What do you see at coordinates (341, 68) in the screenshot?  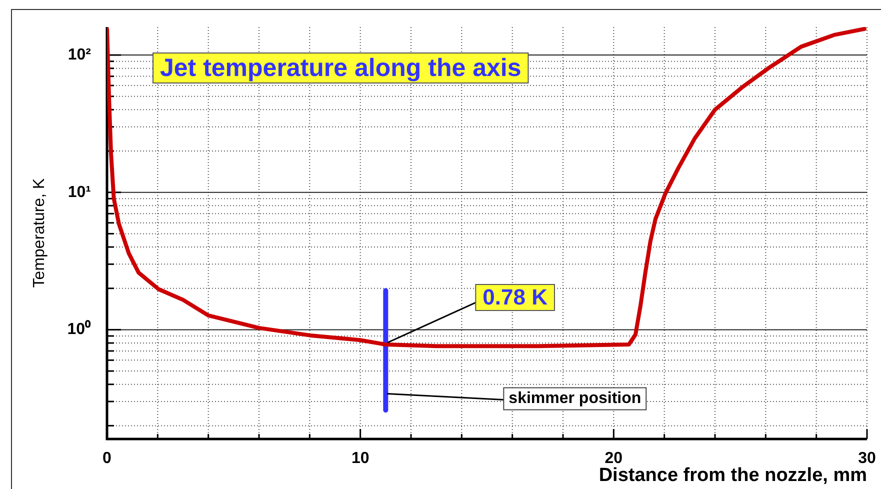 I see `text: Jet temperature along the axis` at bounding box center [341, 68].